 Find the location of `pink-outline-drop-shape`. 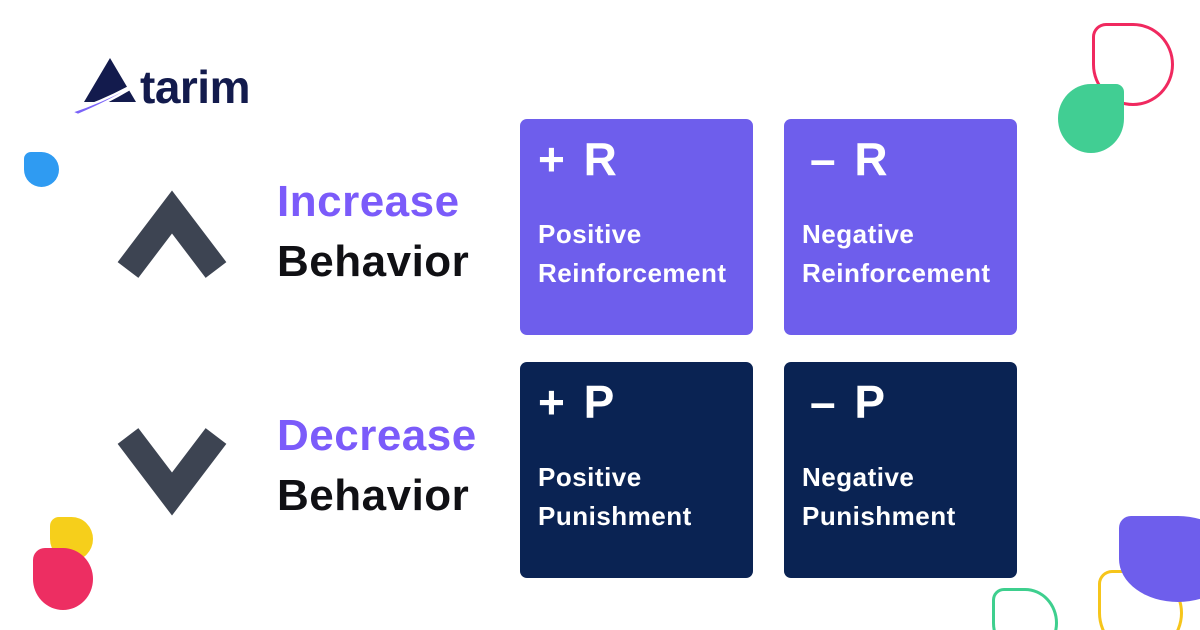

pink-outline-drop-shape is located at coordinates (1133, 64).